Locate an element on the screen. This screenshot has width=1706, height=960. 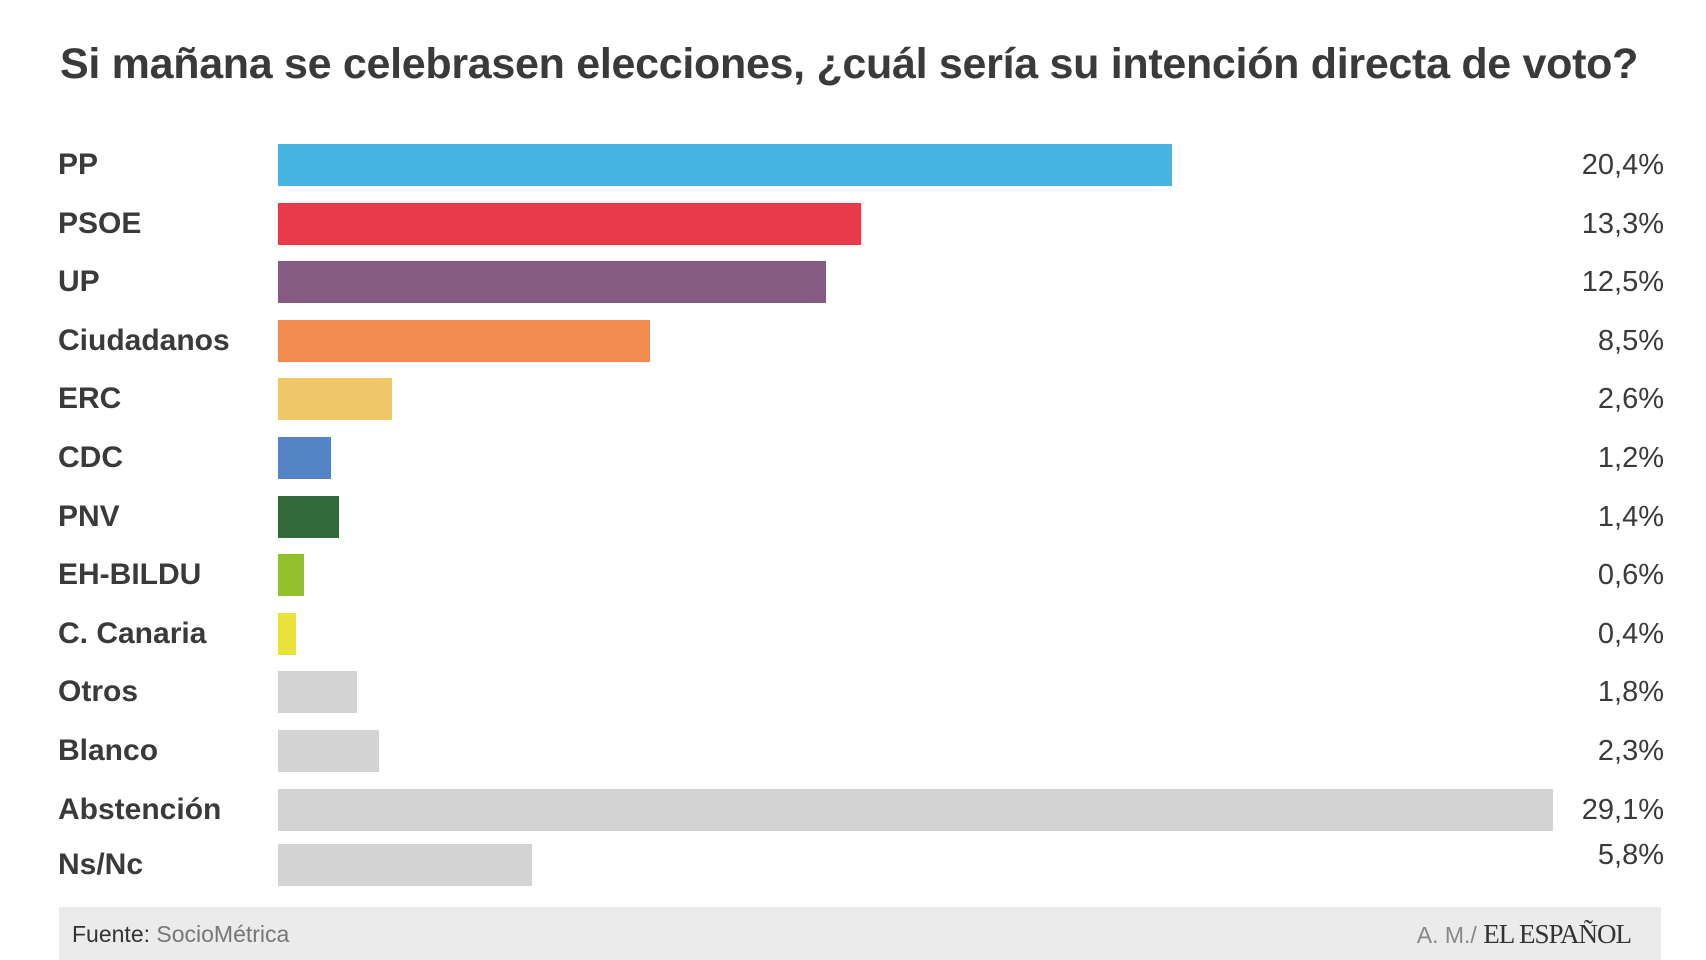
value-label: 0,6% is located at coordinates (1630, 575).